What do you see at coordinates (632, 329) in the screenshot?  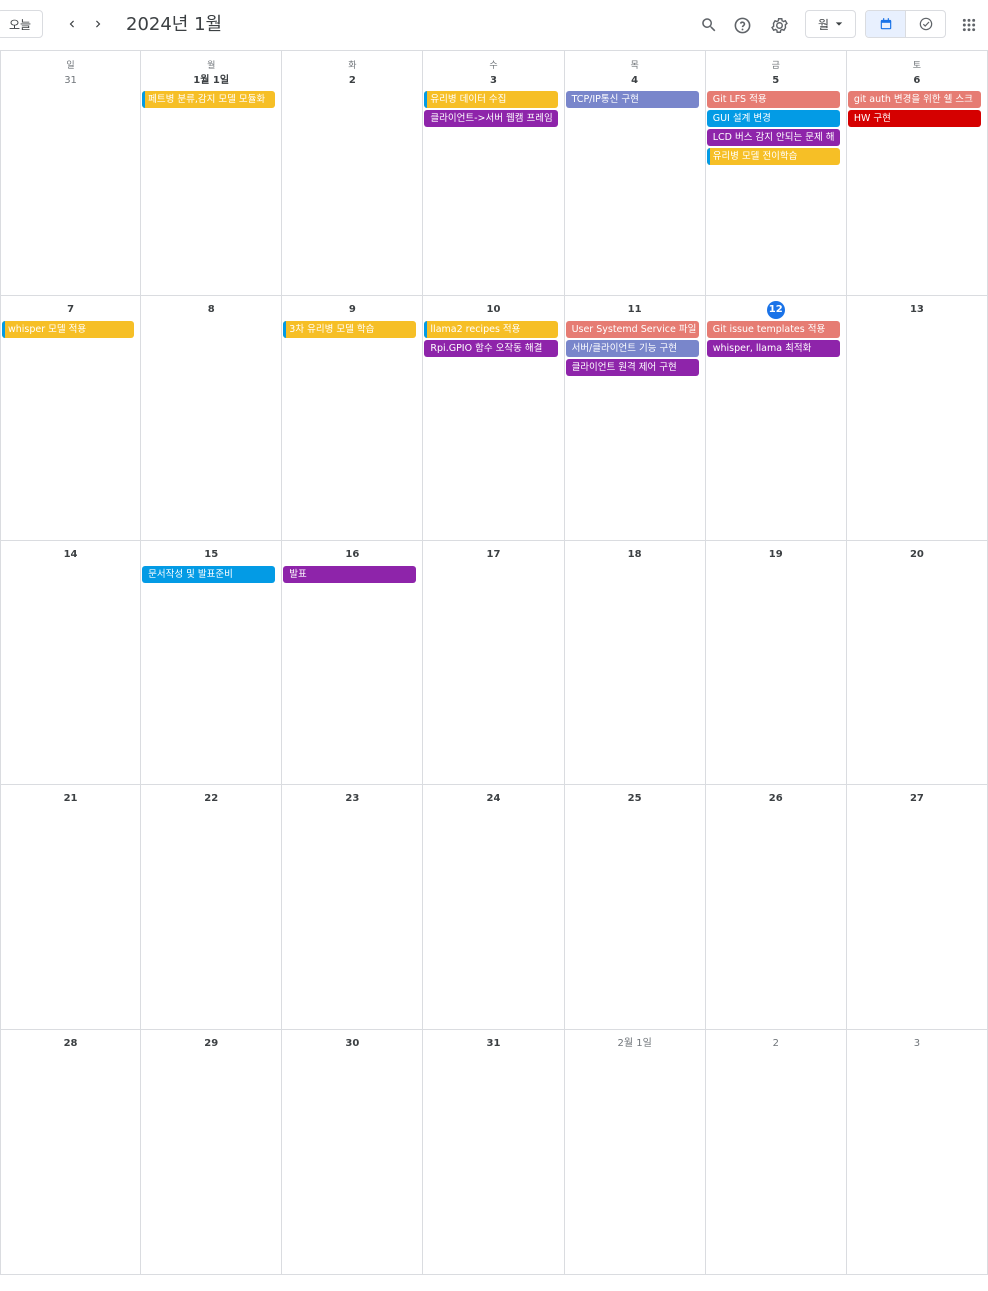 I see `event-chip: User Systemd Service 파일` at bounding box center [632, 329].